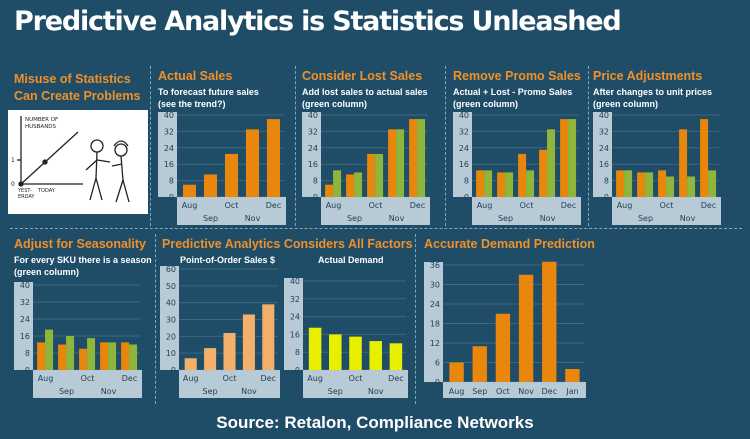  Describe the element at coordinates (571, 391) in the screenshot. I see `x-tick-label: Jan` at that location.